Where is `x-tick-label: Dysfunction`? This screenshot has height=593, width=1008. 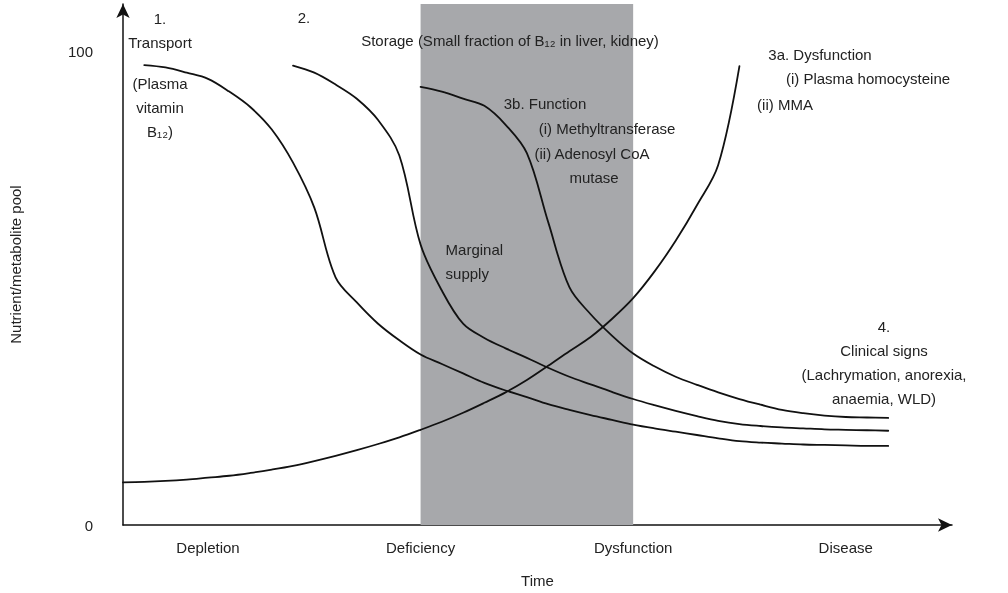 x-tick-label: Dysfunction is located at coordinates (633, 547).